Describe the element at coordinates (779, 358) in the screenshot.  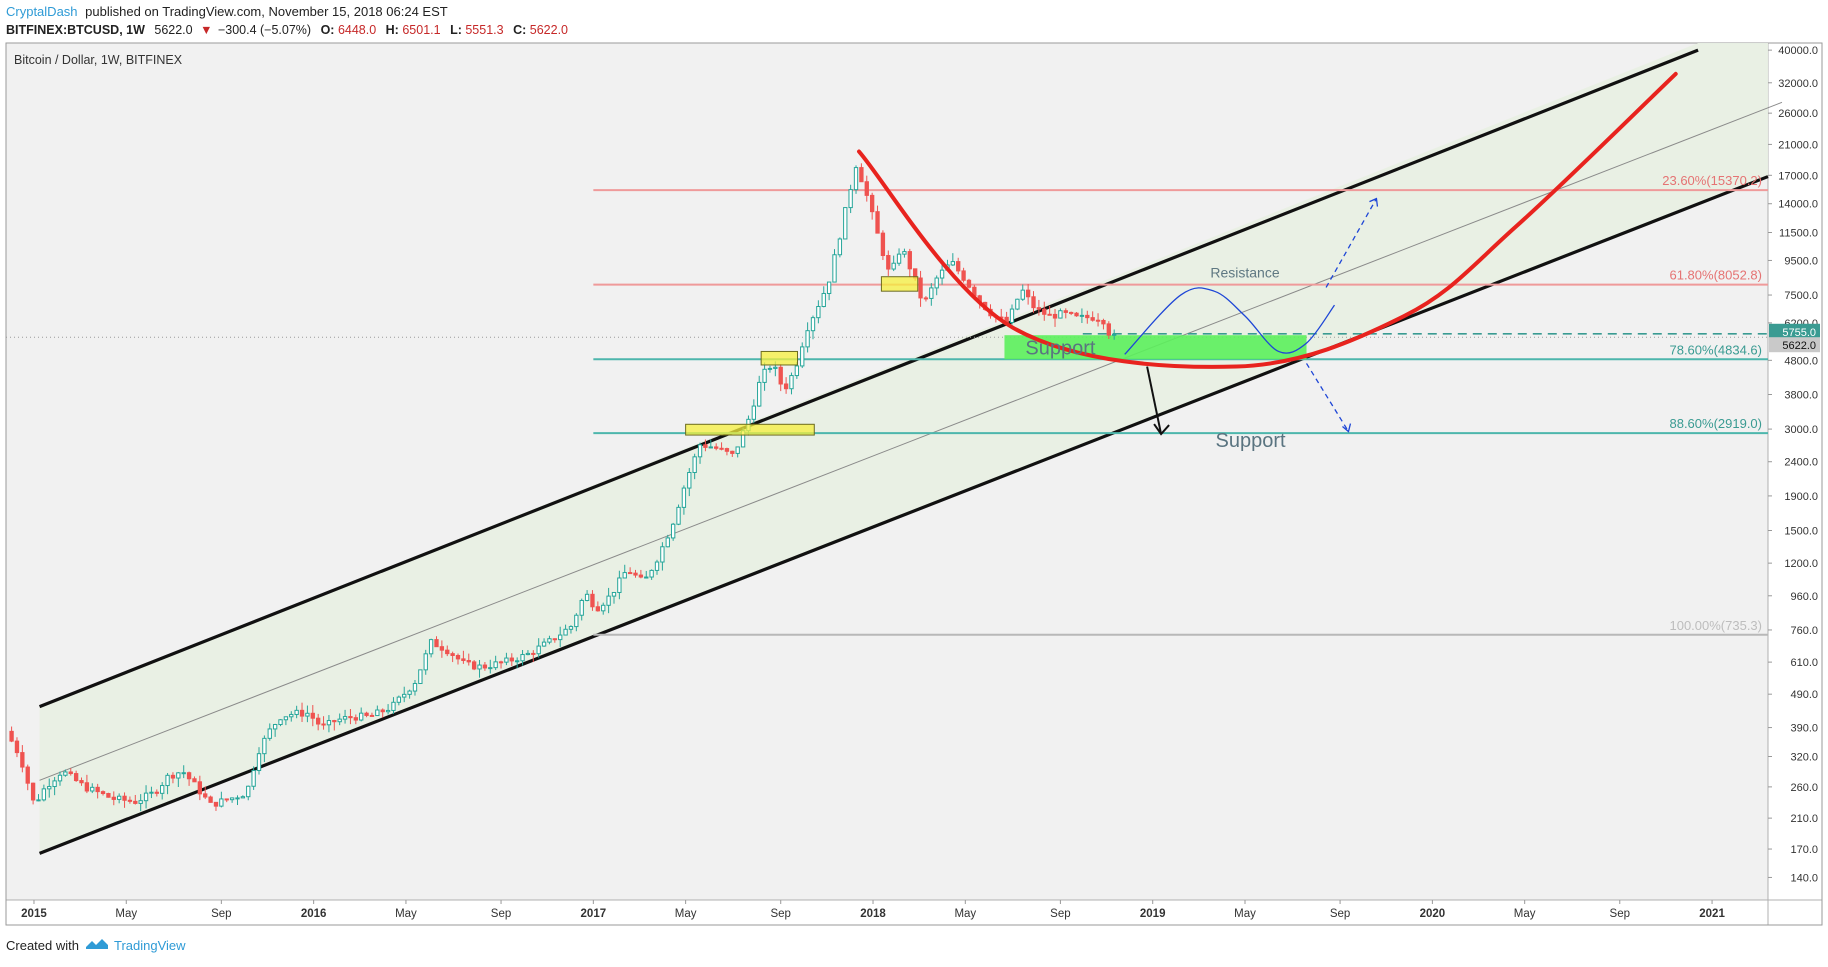
I see `highlight-box` at that location.